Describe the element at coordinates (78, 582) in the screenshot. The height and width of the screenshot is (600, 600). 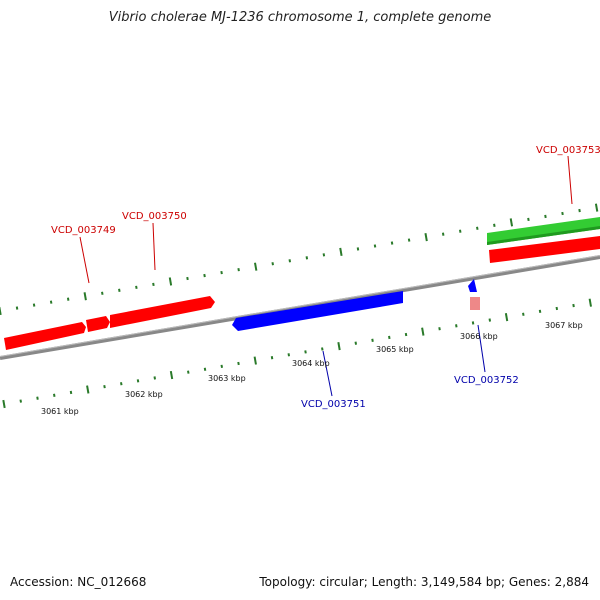
I see `accession-text: Accession: NC_012668` at that location.